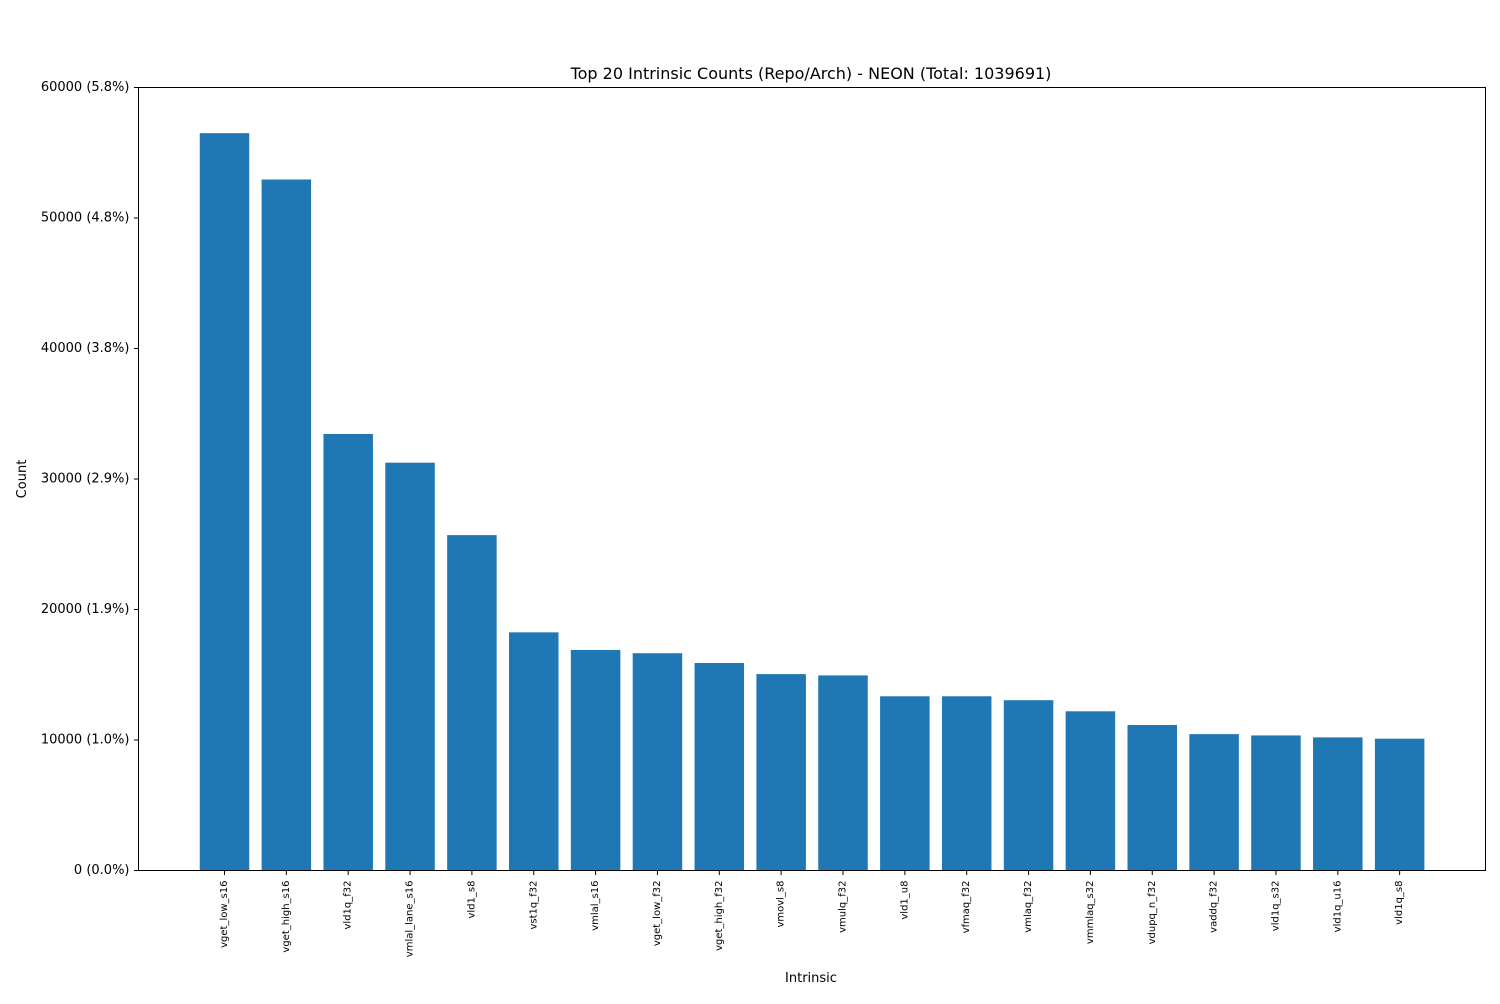  I want to click on bar-vld1_s8, so click(472, 703).